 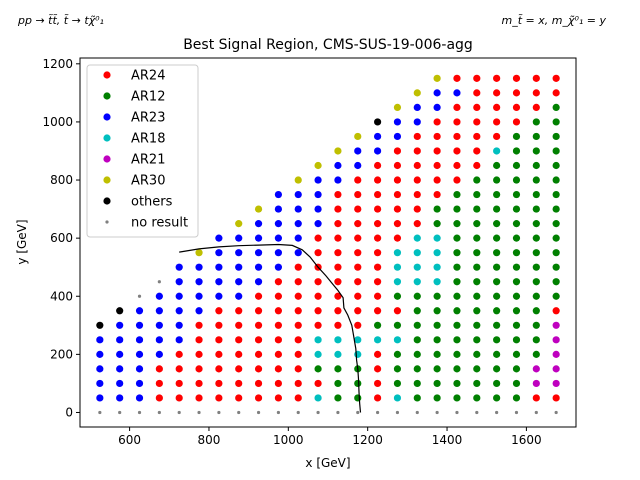 What do you see at coordinates (129, 440) in the screenshot?
I see `x-tick-label: 600` at bounding box center [129, 440].